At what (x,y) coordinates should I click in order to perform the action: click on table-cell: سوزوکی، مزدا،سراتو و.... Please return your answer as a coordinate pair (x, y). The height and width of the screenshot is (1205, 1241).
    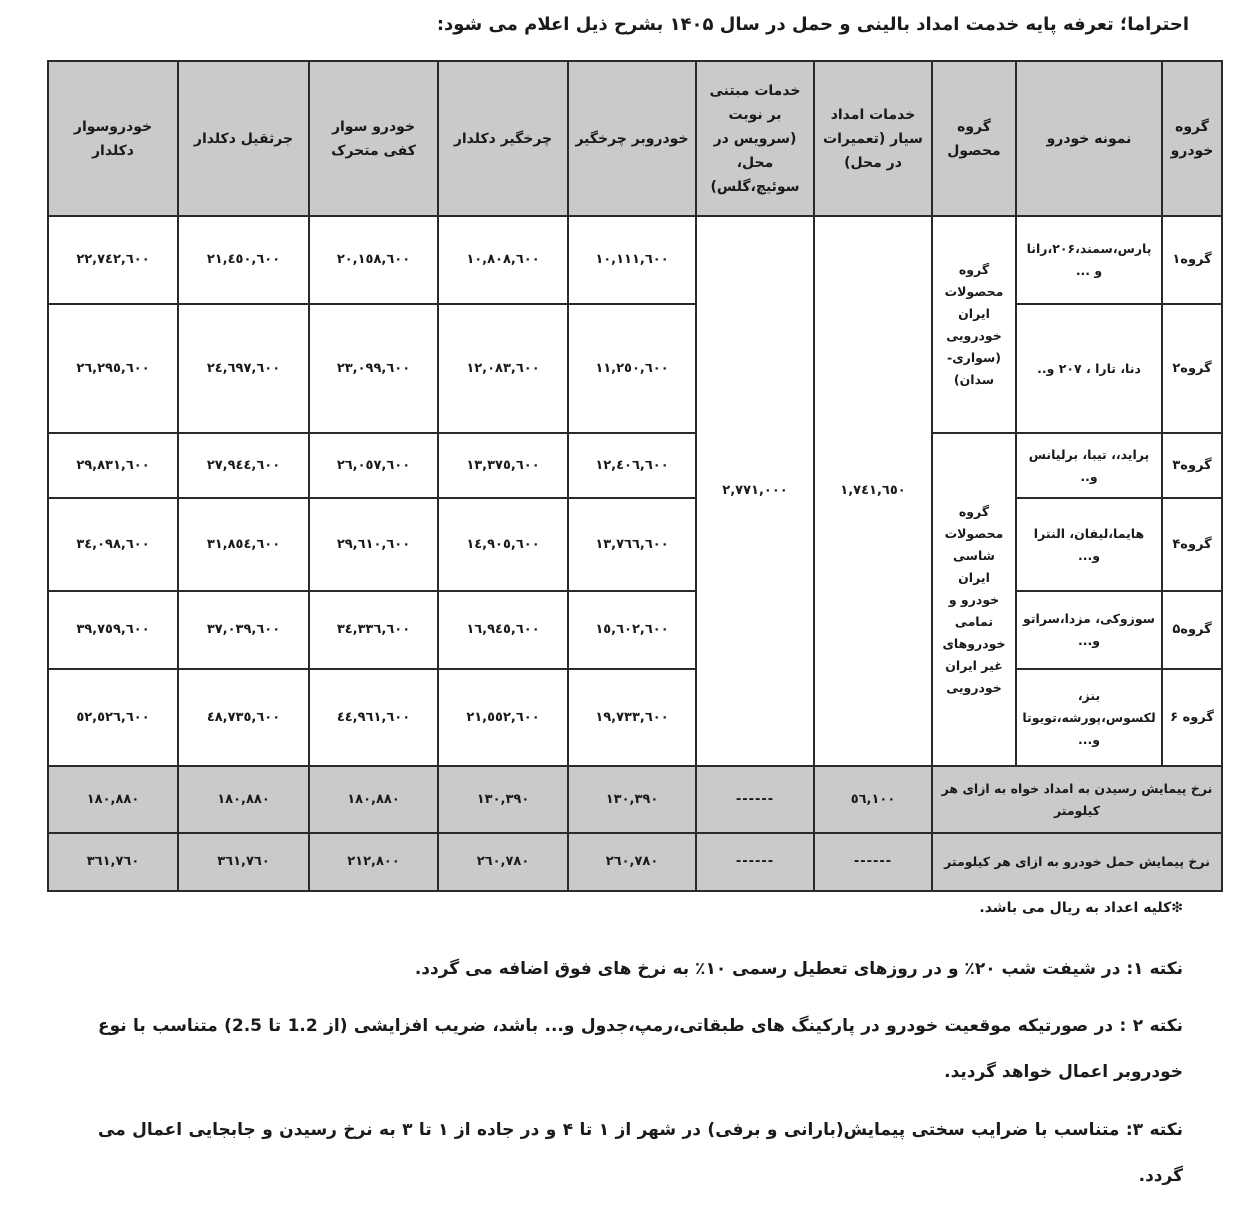
    Looking at the image, I should click on (1089, 630).